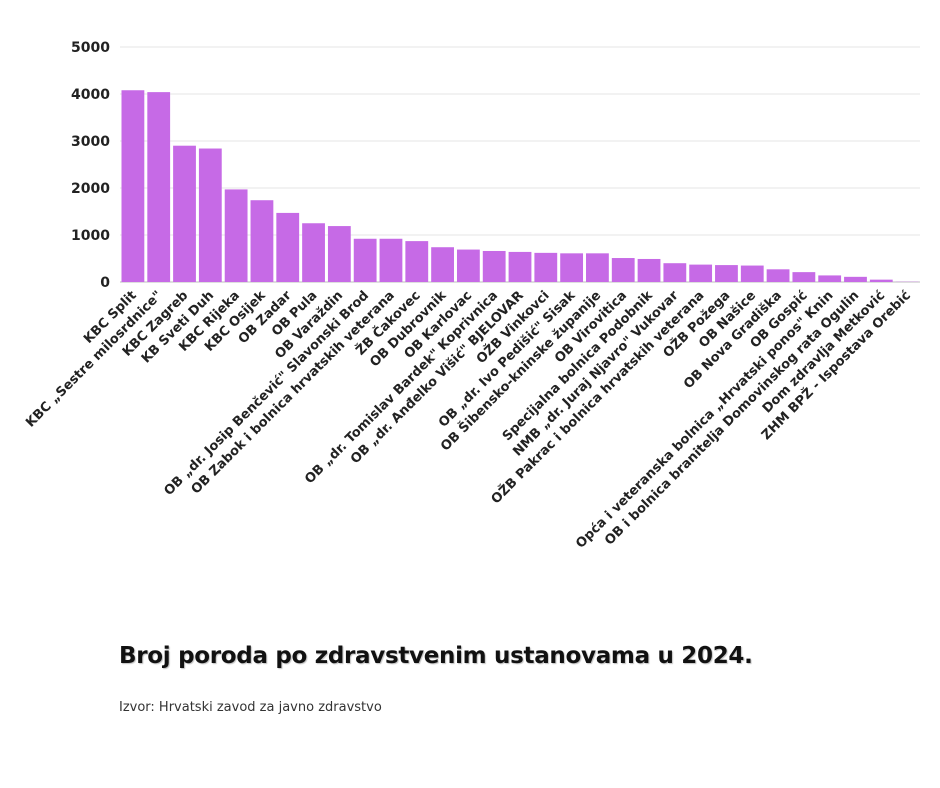  What do you see at coordinates (90, 236) in the screenshot?
I see `y-tick-label: 1000` at bounding box center [90, 236].